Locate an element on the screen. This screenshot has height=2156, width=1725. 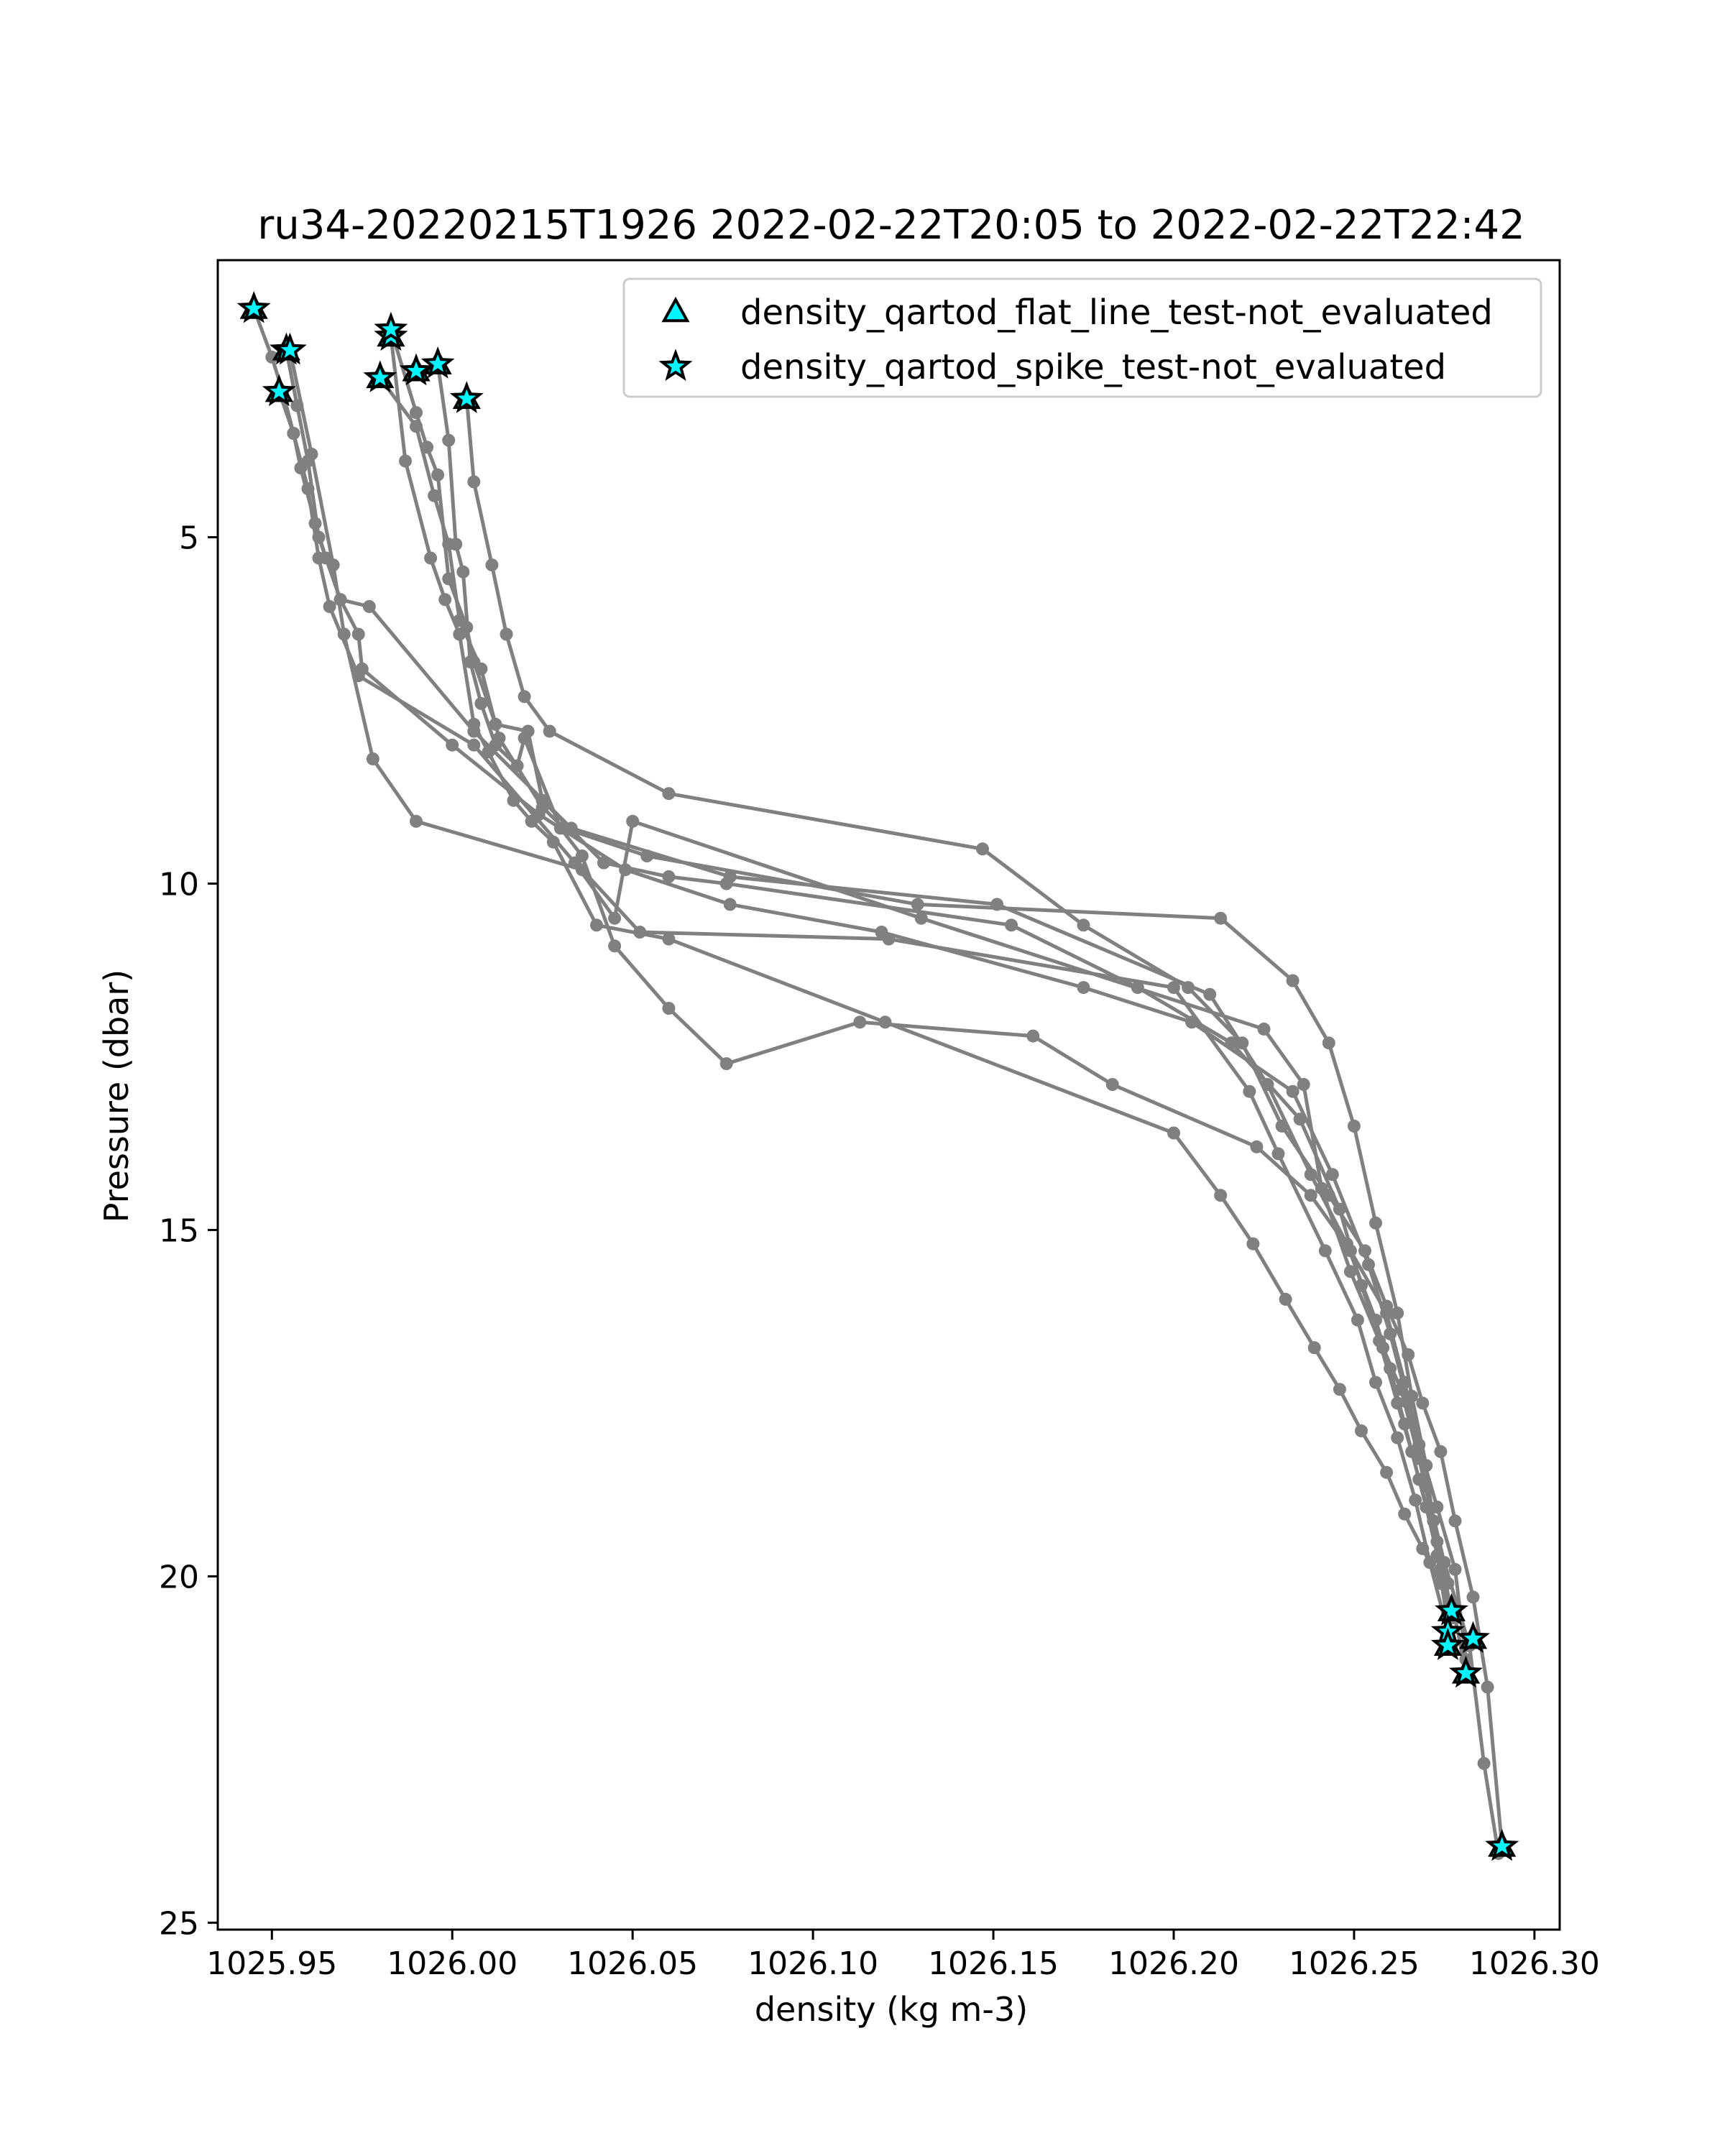
x-tick-label: 1026.15 is located at coordinates (993, 1964).